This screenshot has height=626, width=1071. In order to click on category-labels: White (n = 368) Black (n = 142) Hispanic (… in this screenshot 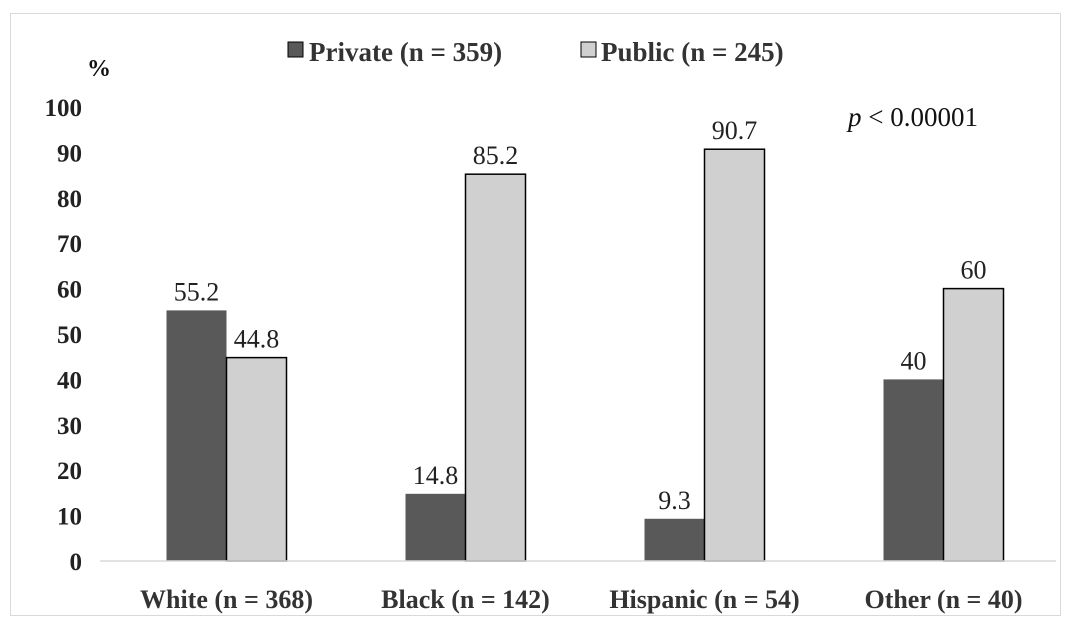, I will do `click(581, 599)`.